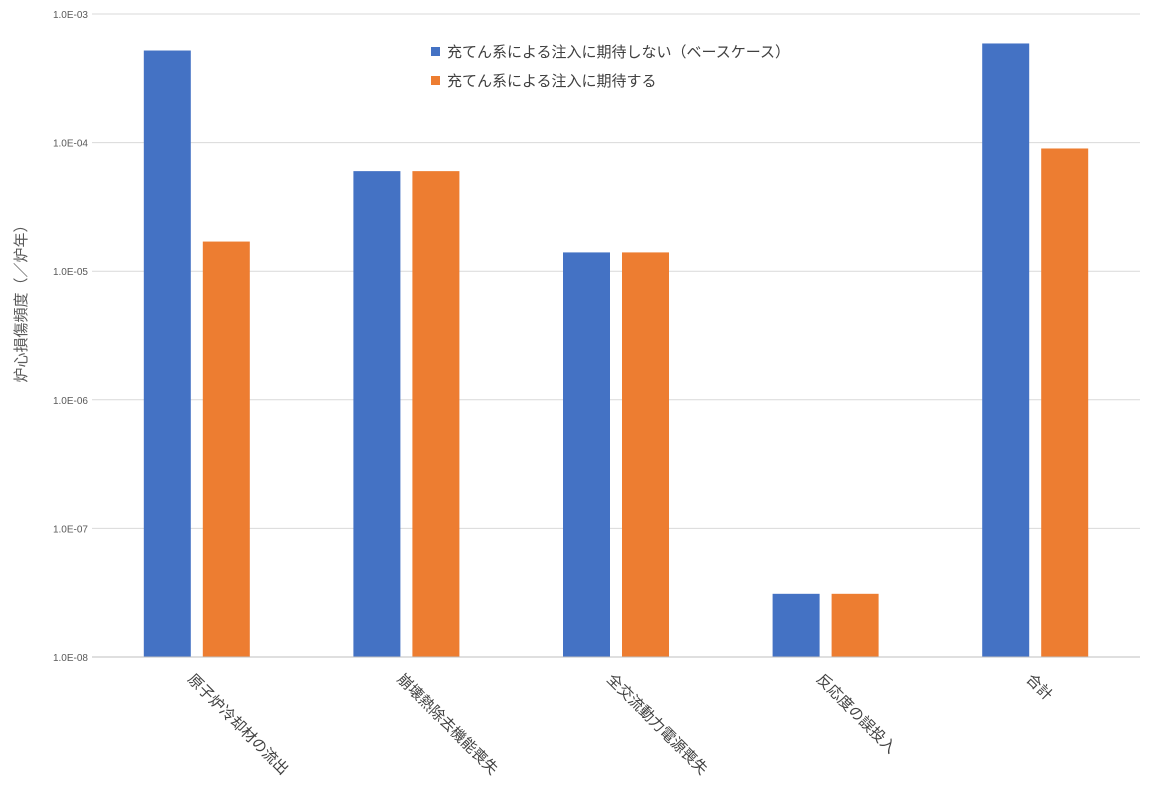  I want to click on legend-swatch-base, so click(435, 51).